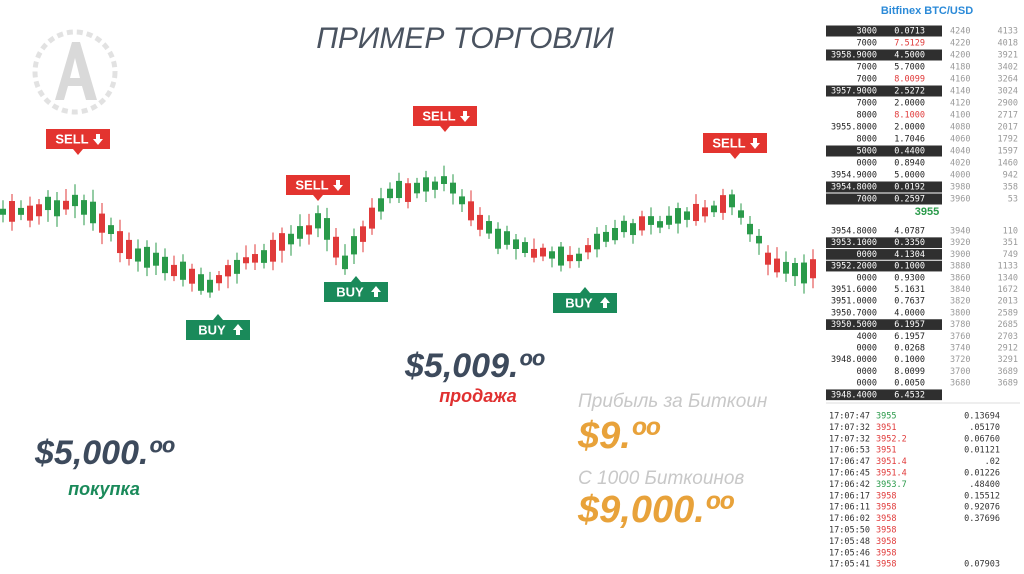 The width and height of the screenshot is (1024, 574). What do you see at coordinates (909, 395) in the screenshot?
I see `order-cell: 6.4532` at bounding box center [909, 395].